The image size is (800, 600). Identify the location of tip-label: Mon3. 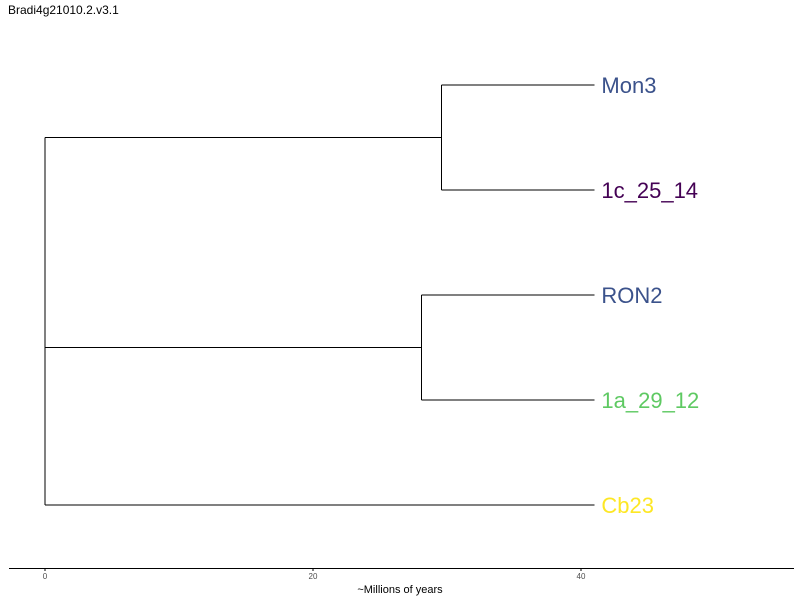
(628, 85).